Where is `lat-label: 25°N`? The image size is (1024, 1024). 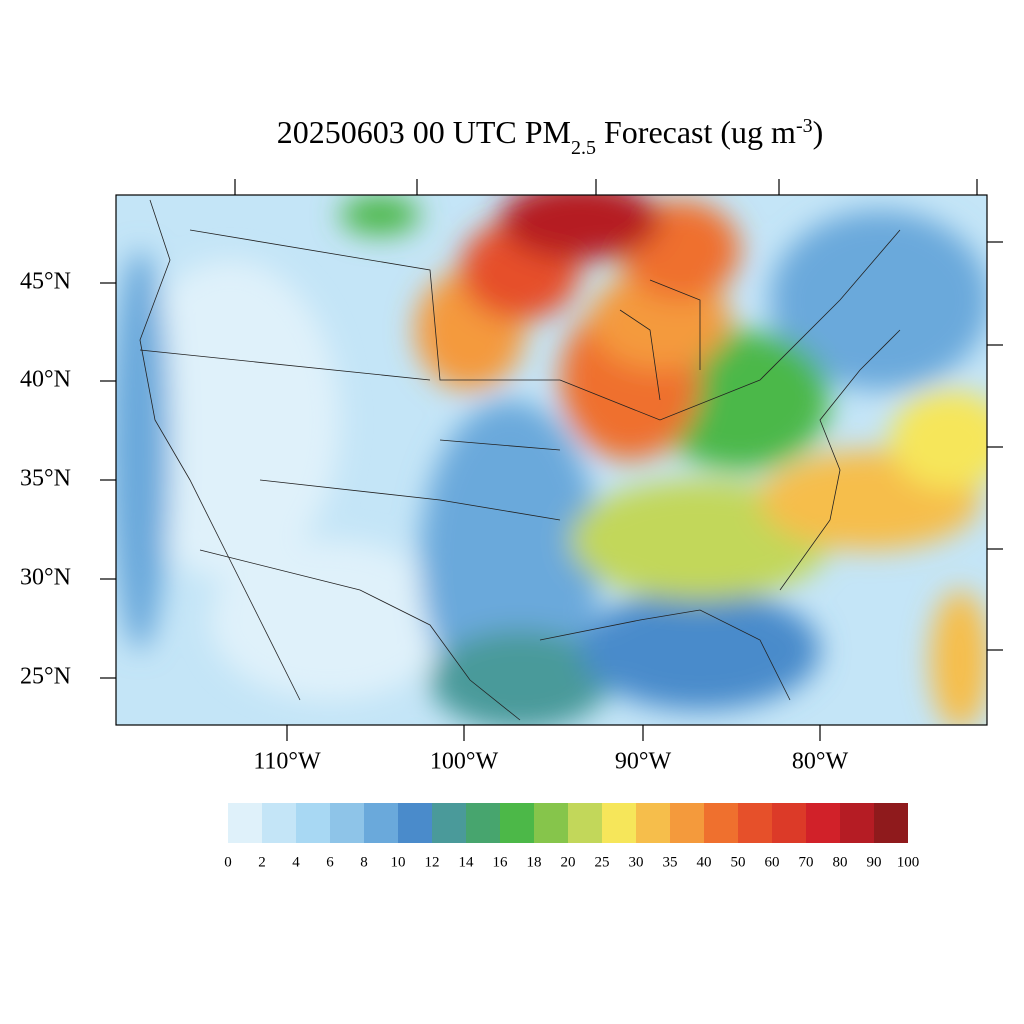
lat-label: 25°N is located at coordinates (45, 677).